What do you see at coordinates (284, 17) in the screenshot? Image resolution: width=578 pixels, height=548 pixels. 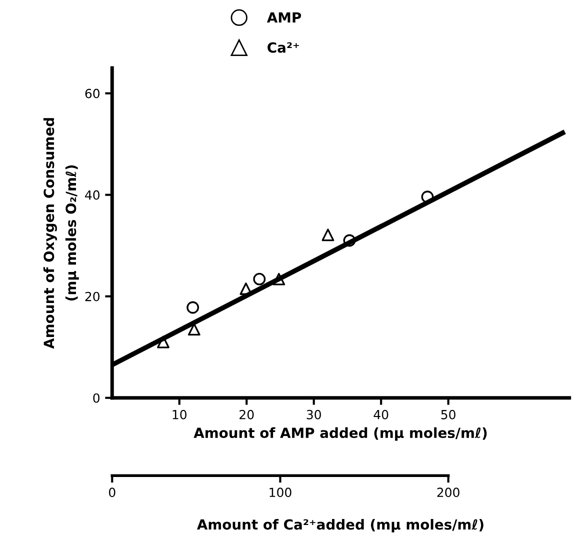 I see `legend-label: AMP` at bounding box center [284, 17].